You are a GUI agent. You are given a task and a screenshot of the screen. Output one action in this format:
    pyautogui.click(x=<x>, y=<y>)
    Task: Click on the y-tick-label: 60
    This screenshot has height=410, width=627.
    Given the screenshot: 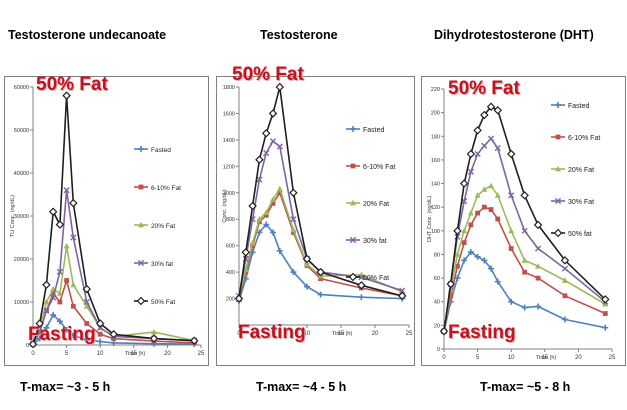 What is the action you would take?
    pyautogui.click(x=437, y=279)
    